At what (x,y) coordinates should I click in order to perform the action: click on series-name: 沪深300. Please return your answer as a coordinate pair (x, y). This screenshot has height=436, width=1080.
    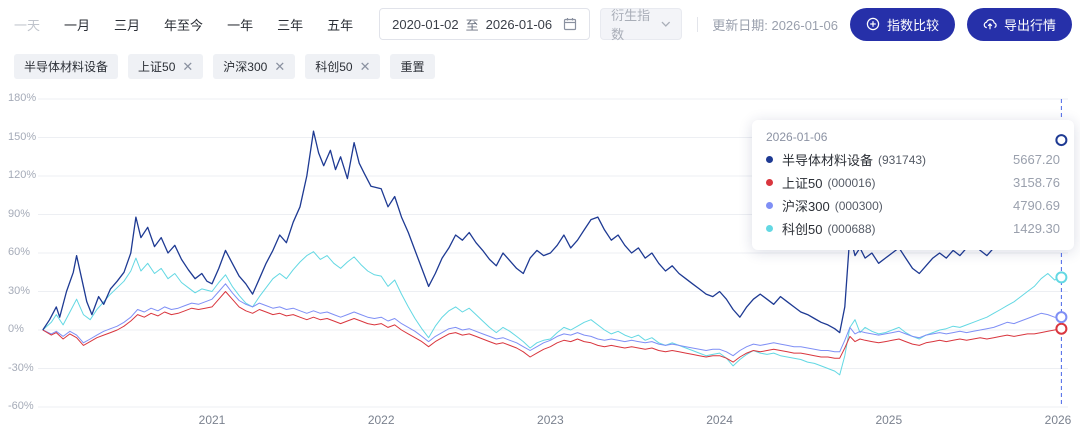
    Looking at the image, I should click on (806, 206).